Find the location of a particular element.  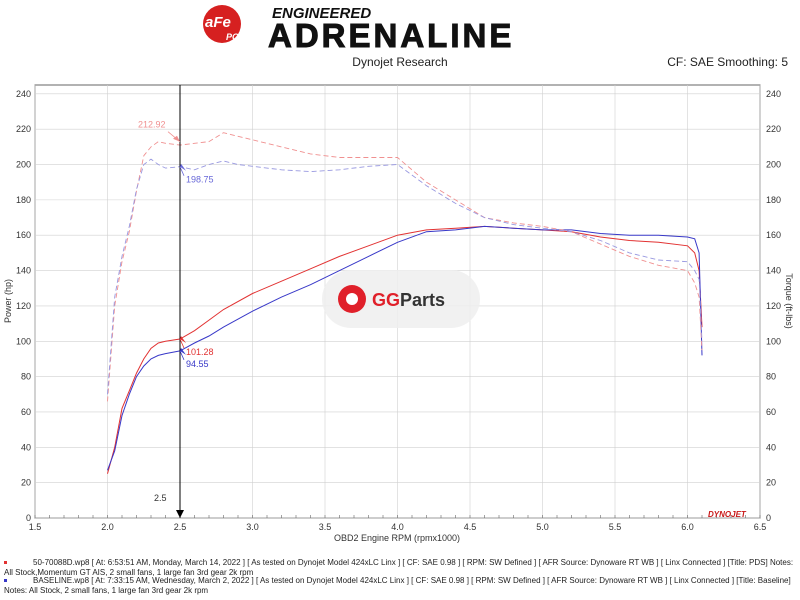

watermark-gg: GG is located at coordinates (386, 300).